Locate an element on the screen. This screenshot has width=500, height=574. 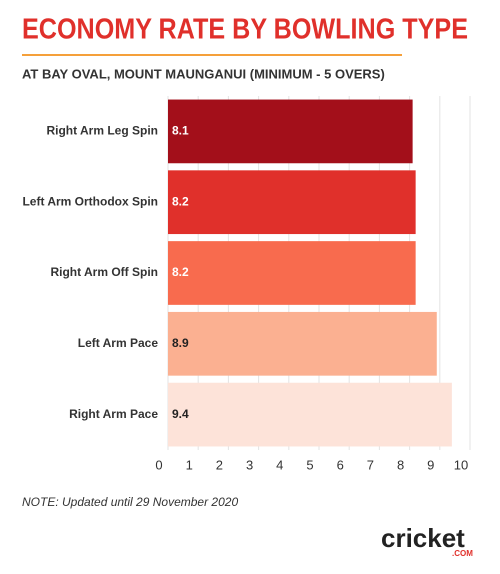
x-tick-label: 4 is located at coordinates (279, 464).